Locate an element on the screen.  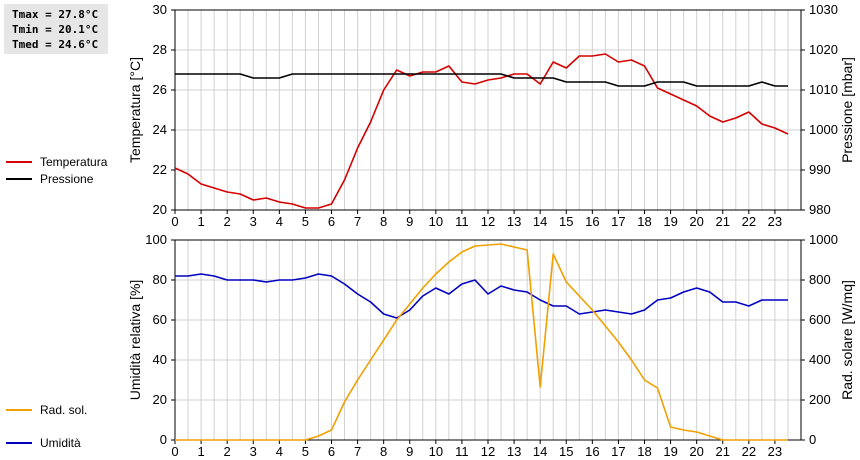
y-right-axis-label: Rad. solare [W/mq] is located at coordinates (847, 340).